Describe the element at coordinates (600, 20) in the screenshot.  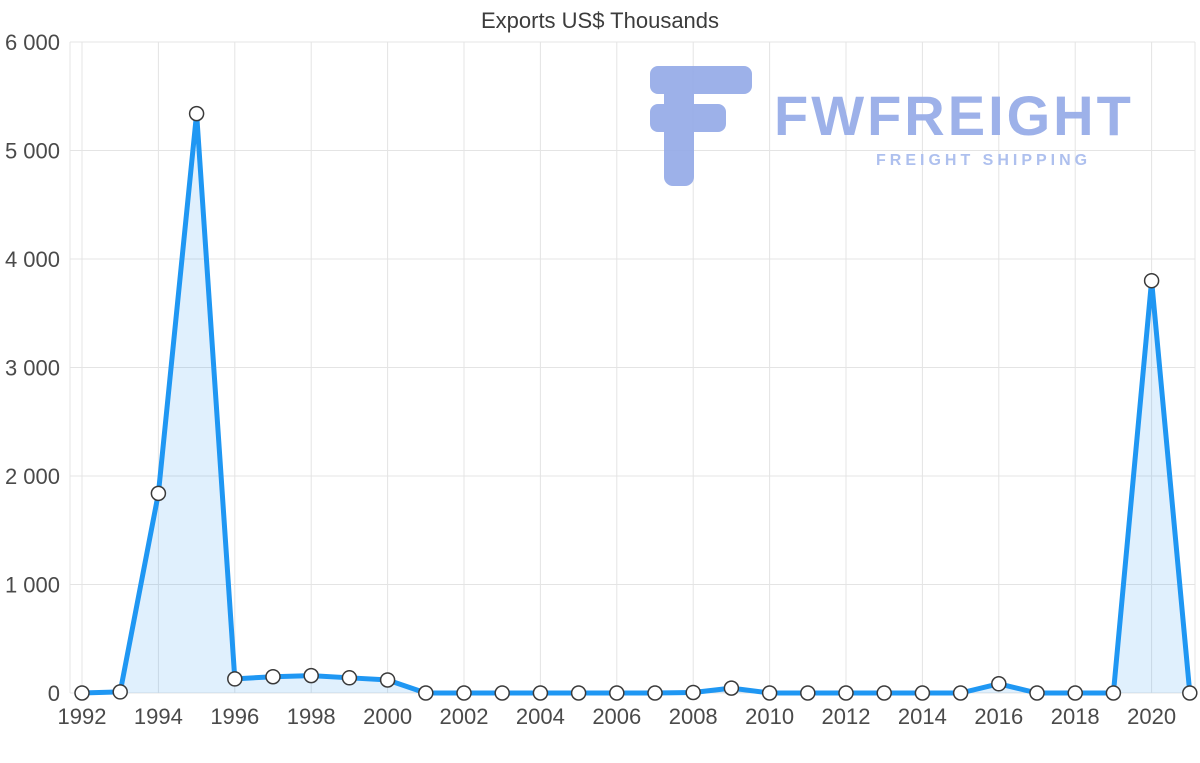
I see `chart-title: Exports US$ Thousands` at that location.